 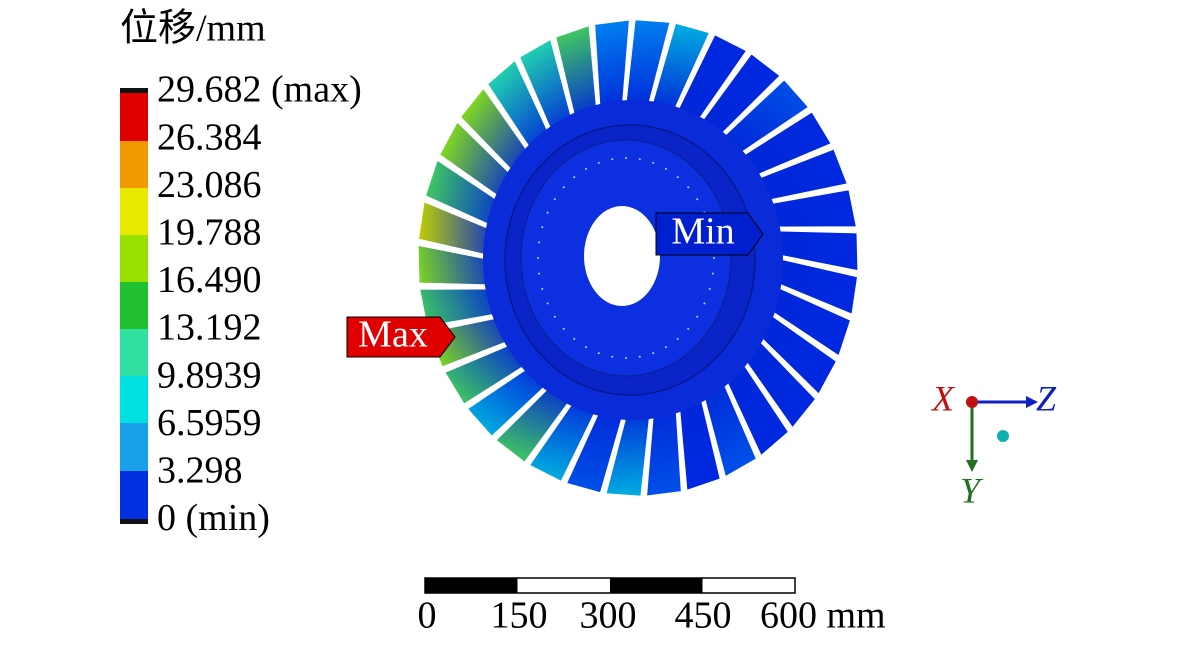 What do you see at coordinates (209, 233) in the screenshot?
I see `legend-label: 19.788` at bounding box center [209, 233].